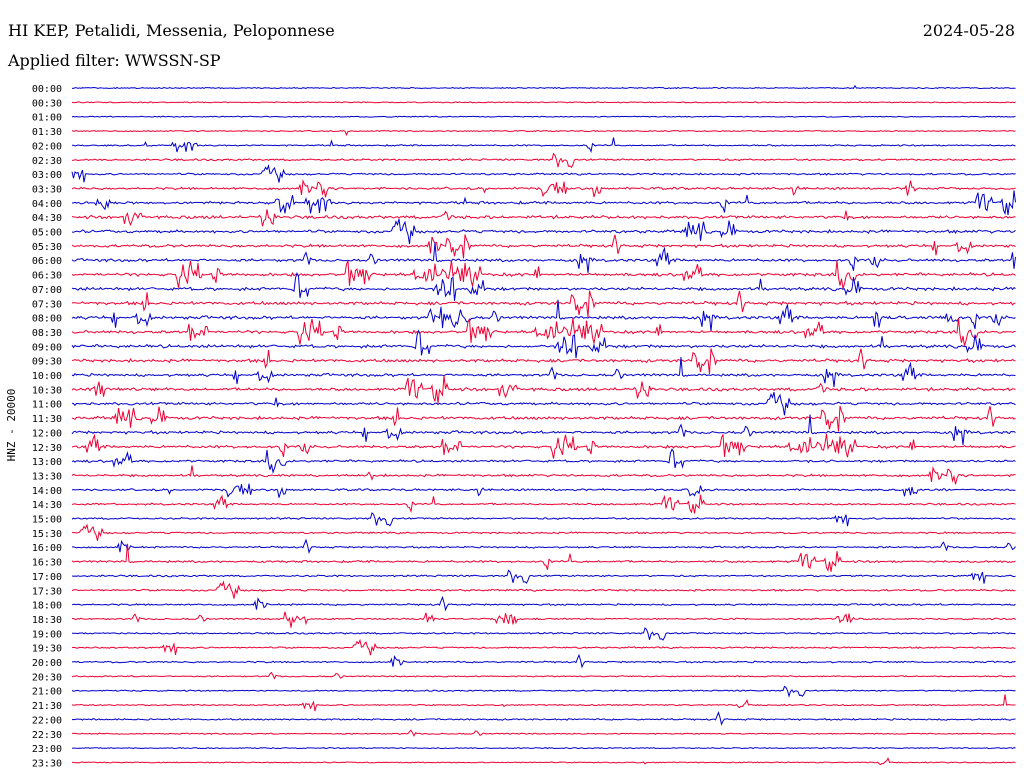  Describe the element at coordinates (47, 649) in the screenshot. I see `time-label: 19:30` at that location.